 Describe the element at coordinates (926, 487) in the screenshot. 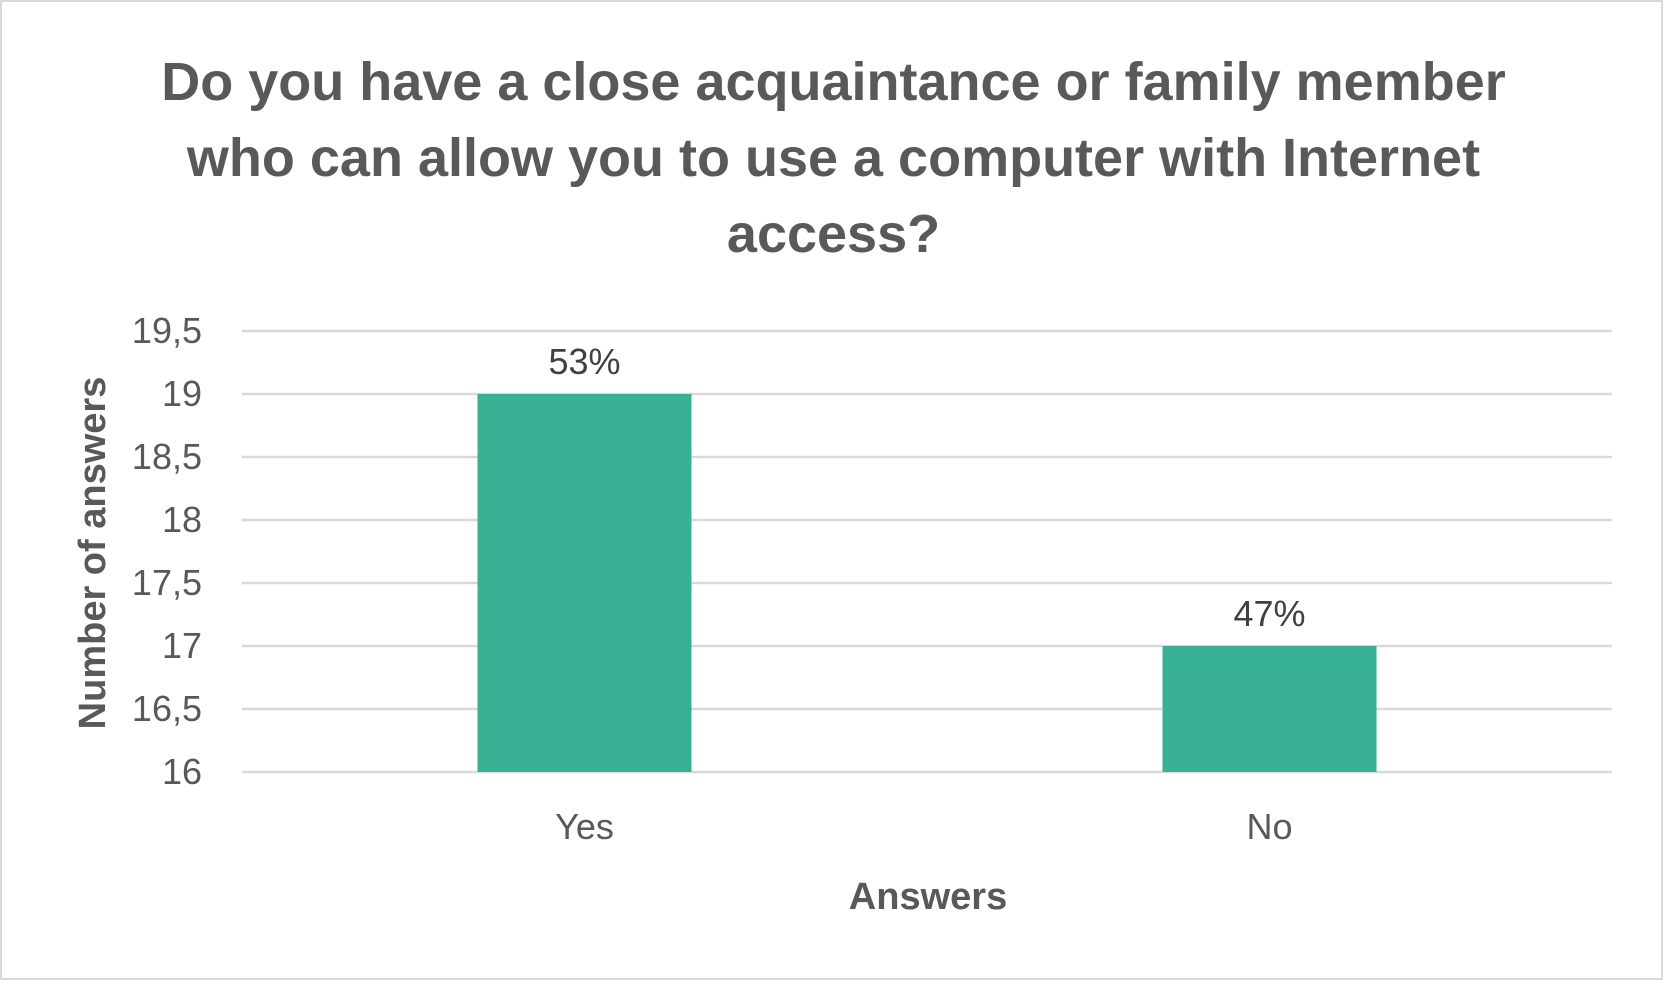

I see `data-labels: 53% 47%` at that location.